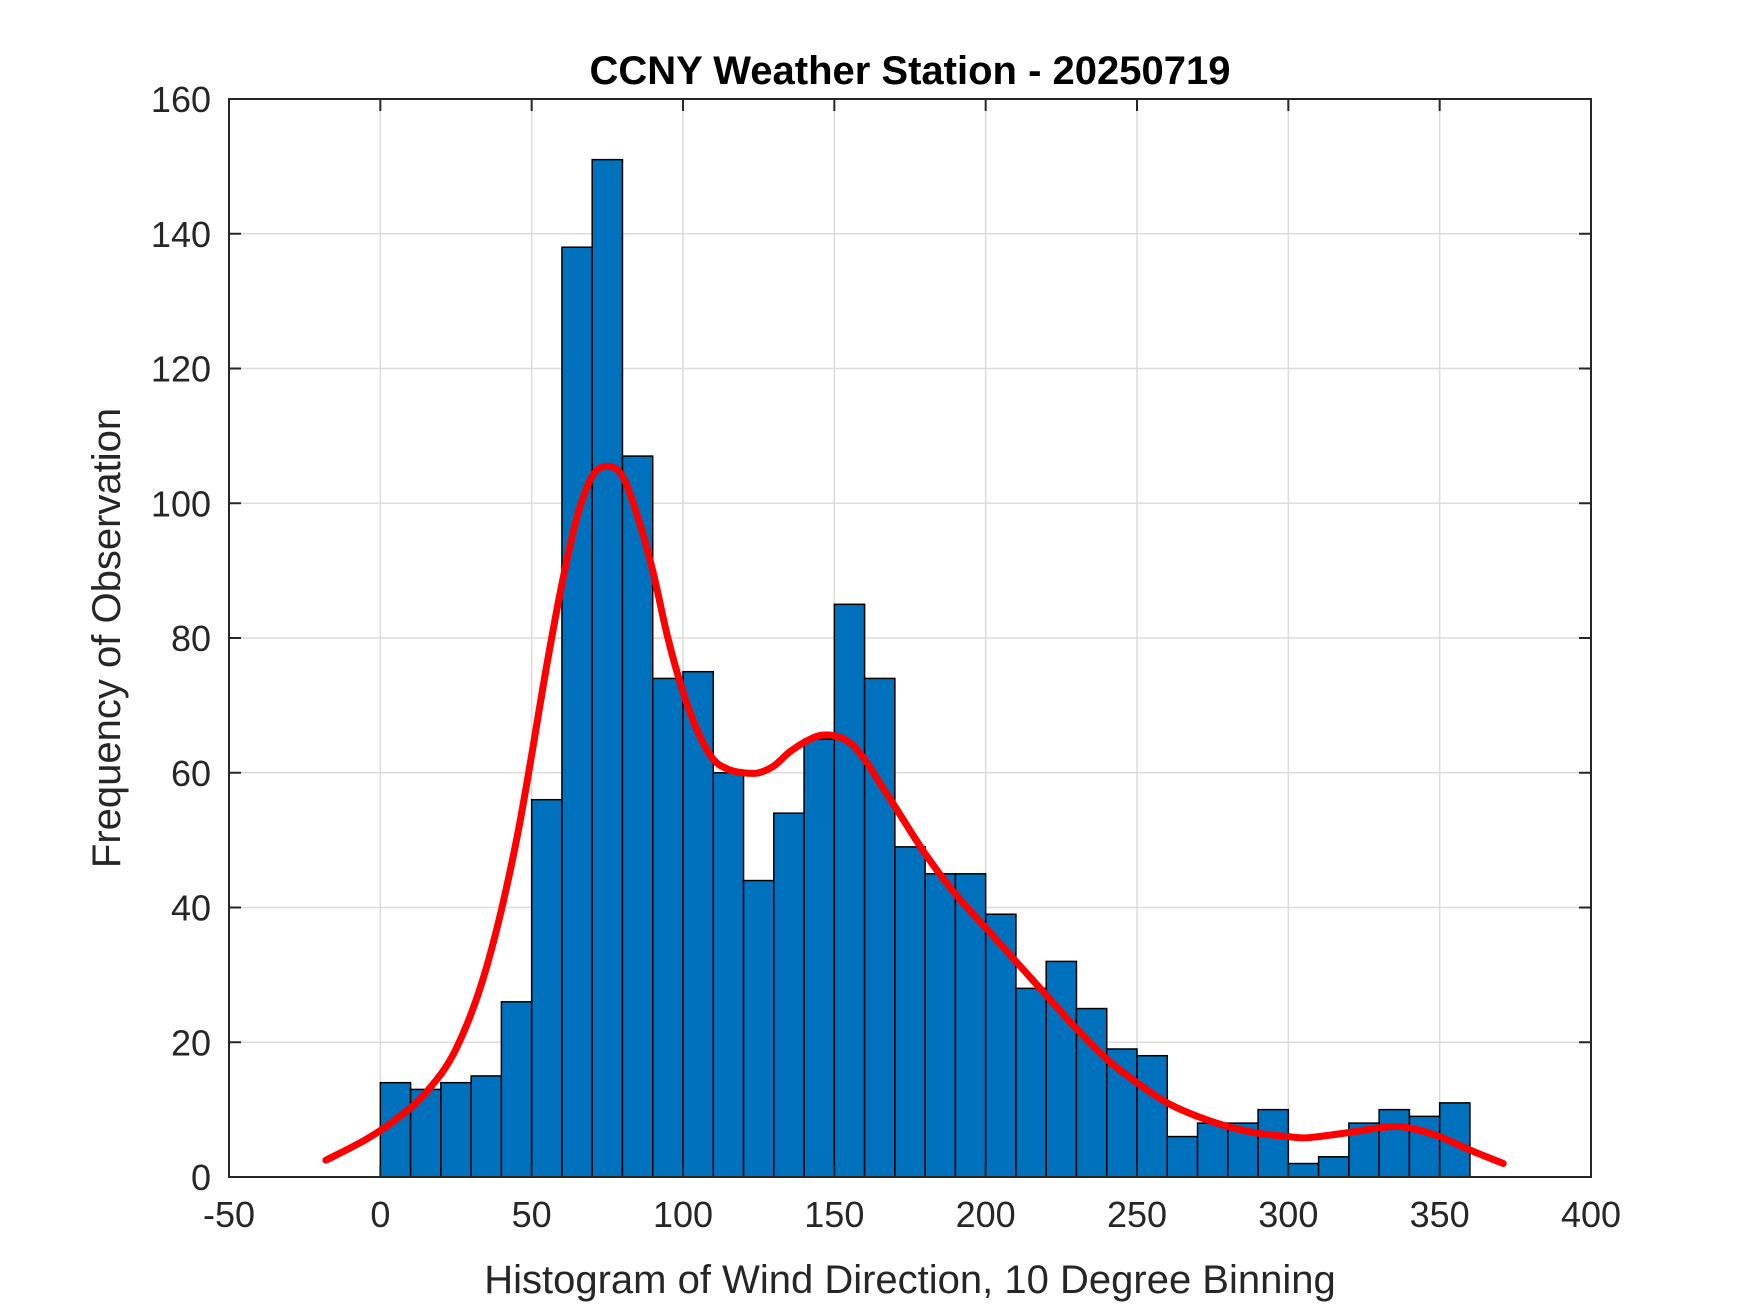 The width and height of the screenshot is (1750, 1313). I want to click on y-tick-label: 160, so click(181, 99).